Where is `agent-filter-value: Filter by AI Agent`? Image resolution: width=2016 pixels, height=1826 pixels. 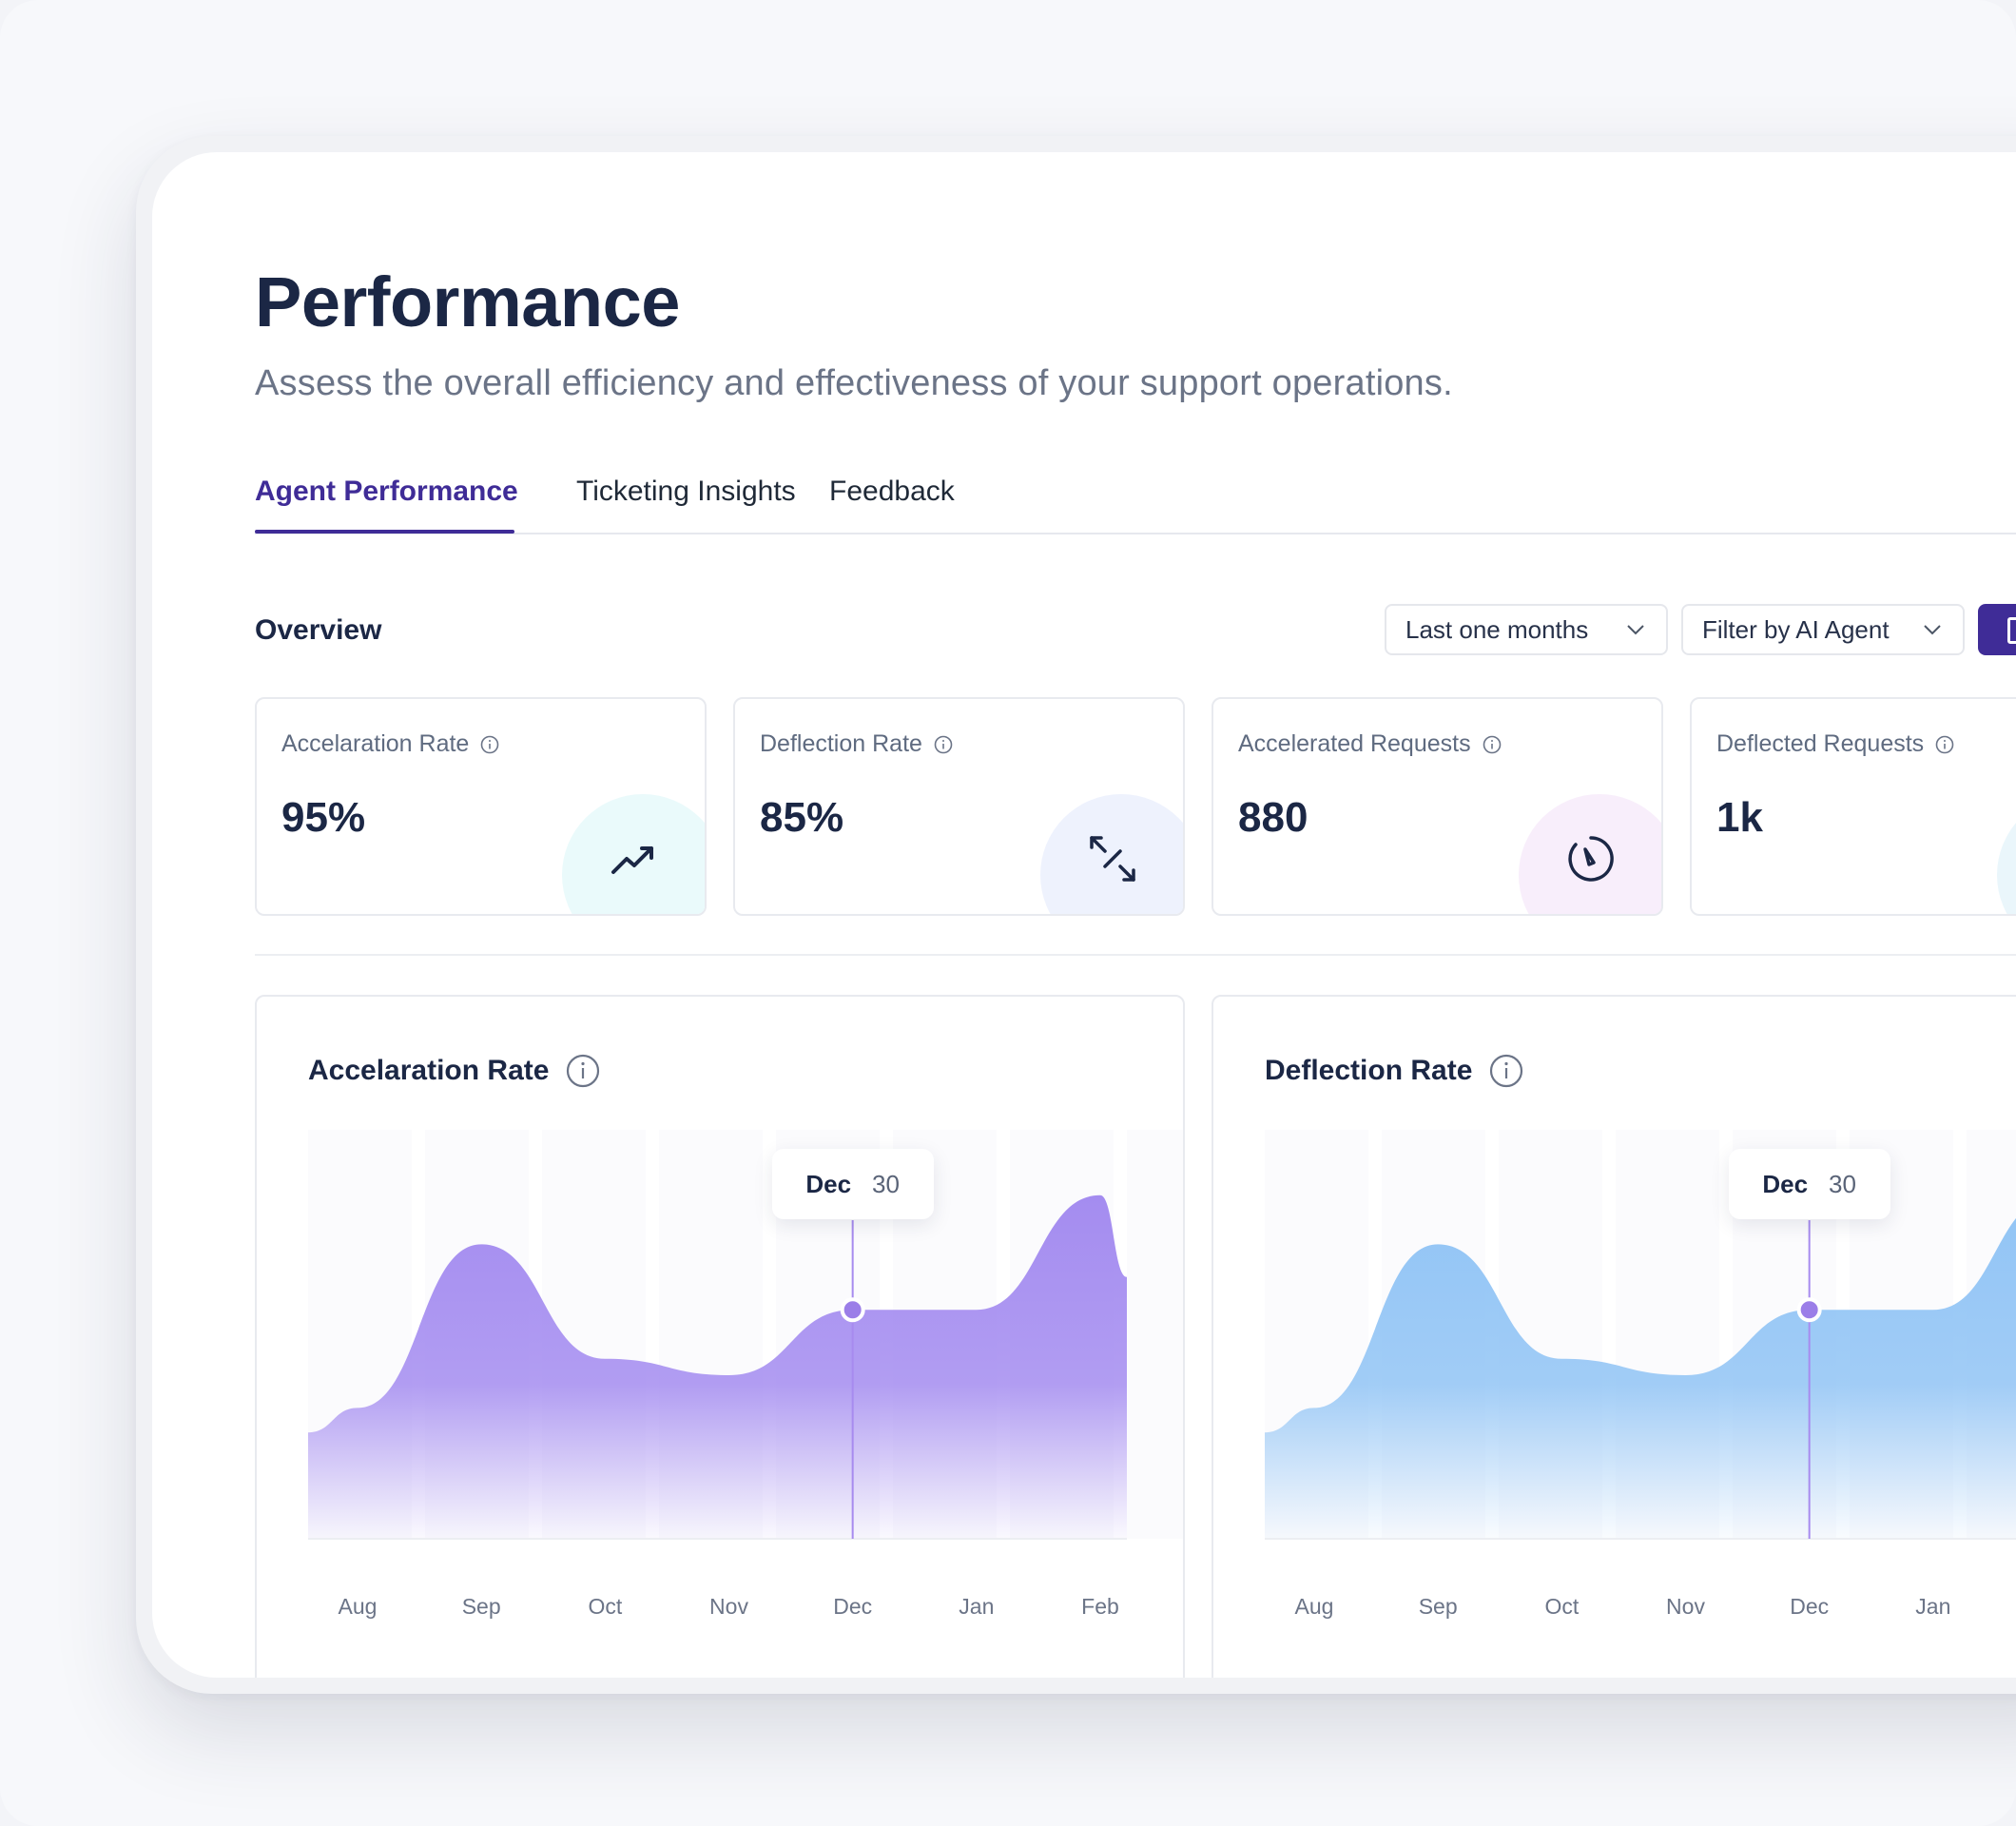 agent-filter-value: Filter by AI Agent is located at coordinates (1796, 629).